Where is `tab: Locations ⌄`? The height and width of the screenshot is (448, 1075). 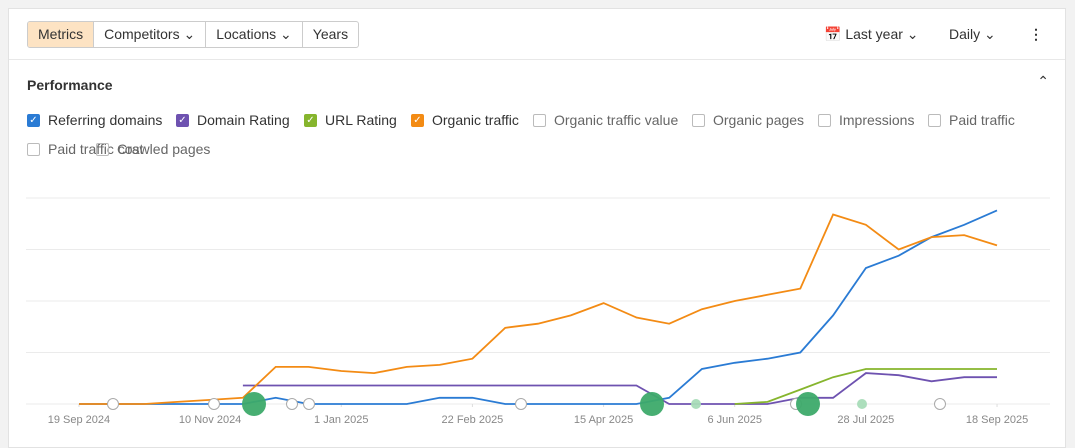
tab: Locations ⌄ is located at coordinates (254, 34).